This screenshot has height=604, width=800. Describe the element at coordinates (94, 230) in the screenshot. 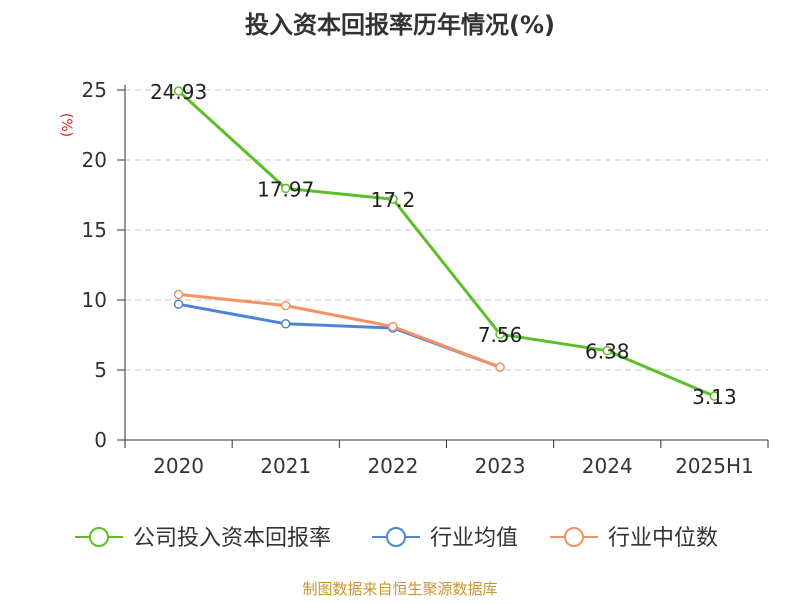

I see `y-tick-label: 15` at that location.